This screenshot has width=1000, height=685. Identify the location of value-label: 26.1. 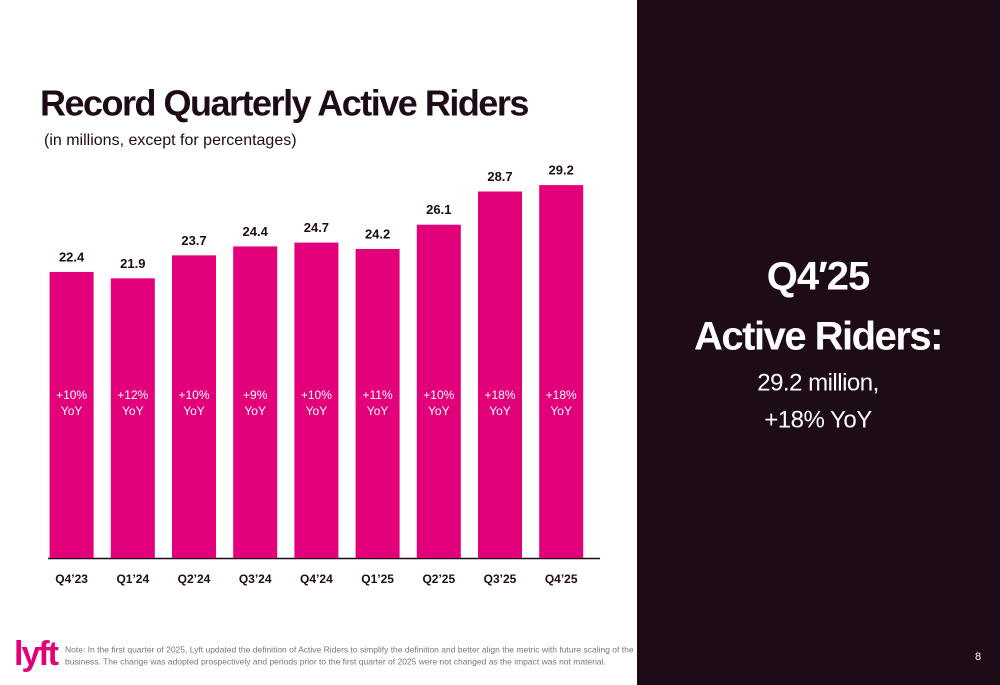
(438, 209).